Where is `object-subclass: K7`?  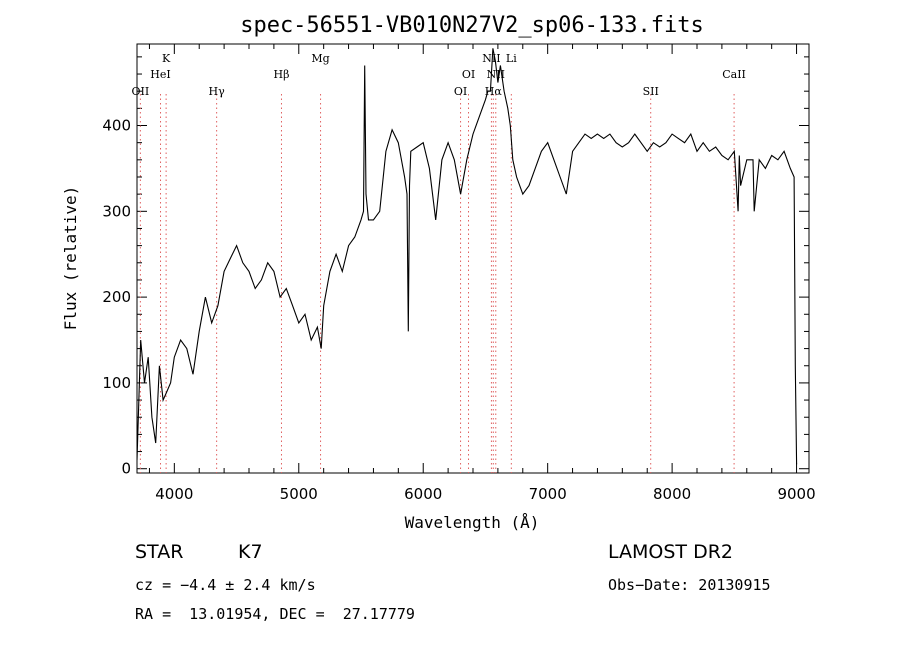
object-subclass: K7 is located at coordinates (250, 552).